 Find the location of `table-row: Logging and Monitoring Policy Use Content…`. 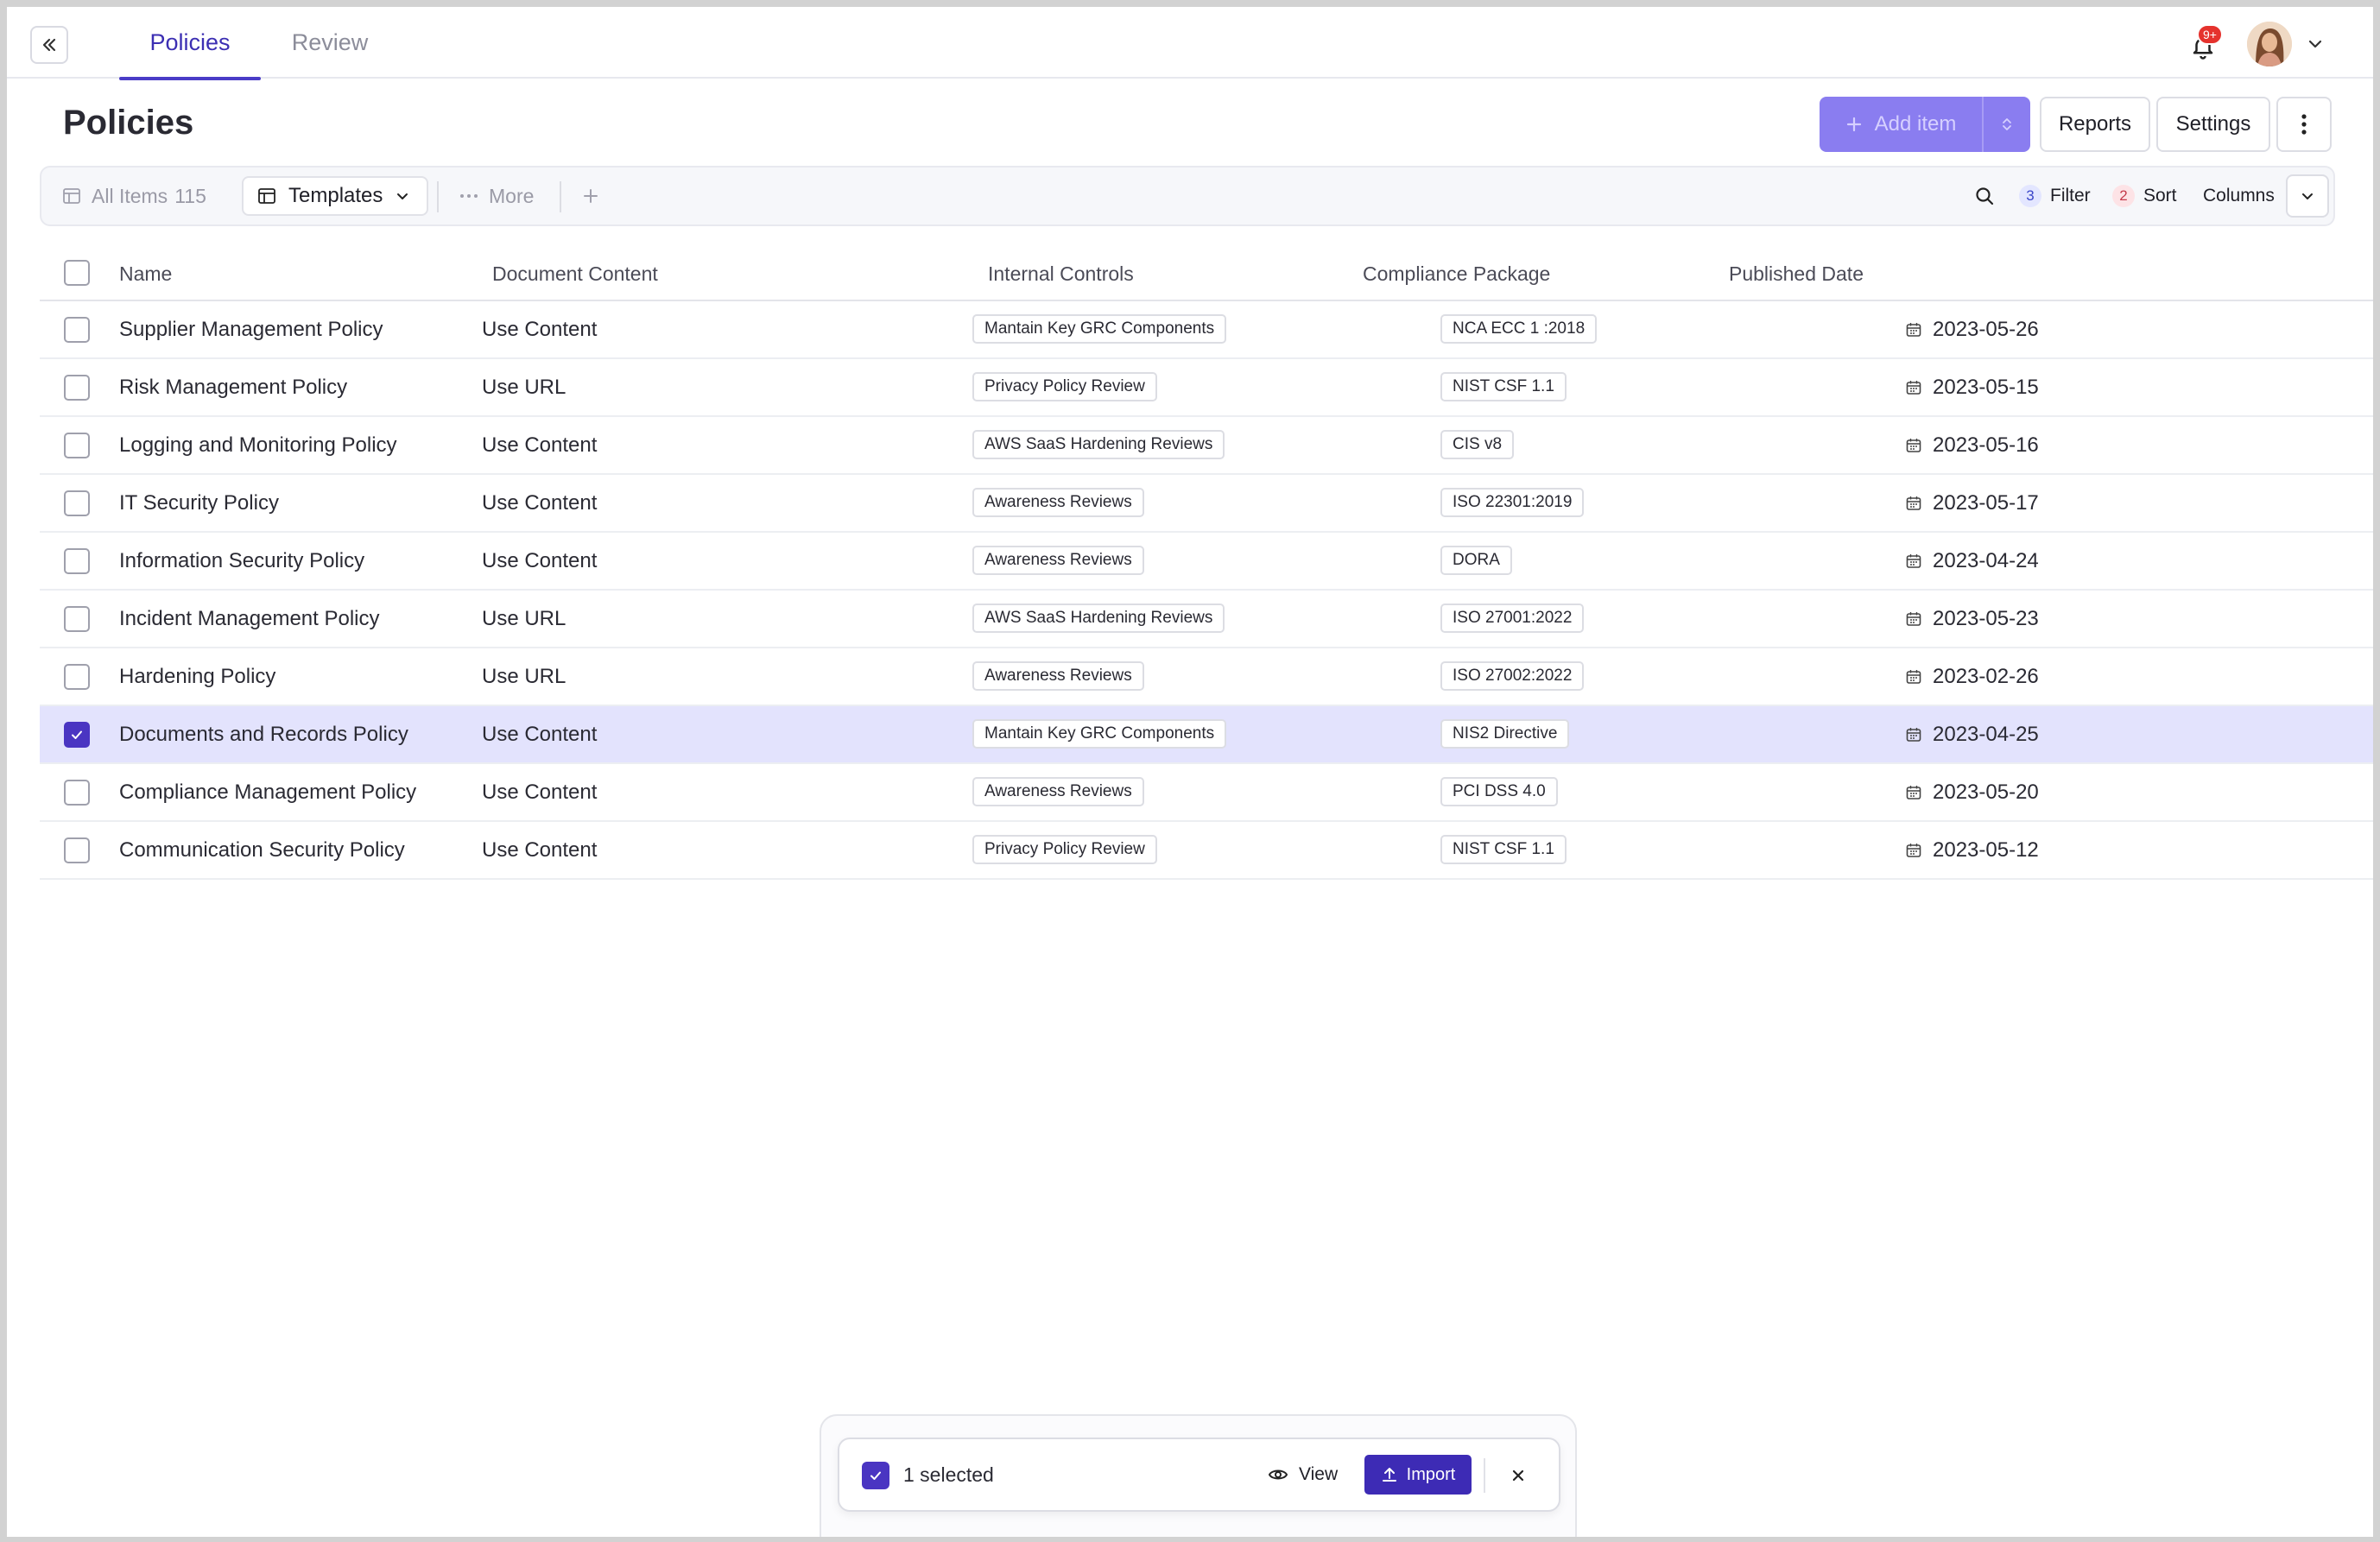

table-row: Logging and Monitoring Policy Use Content… is located at coordinates (1206, 446).